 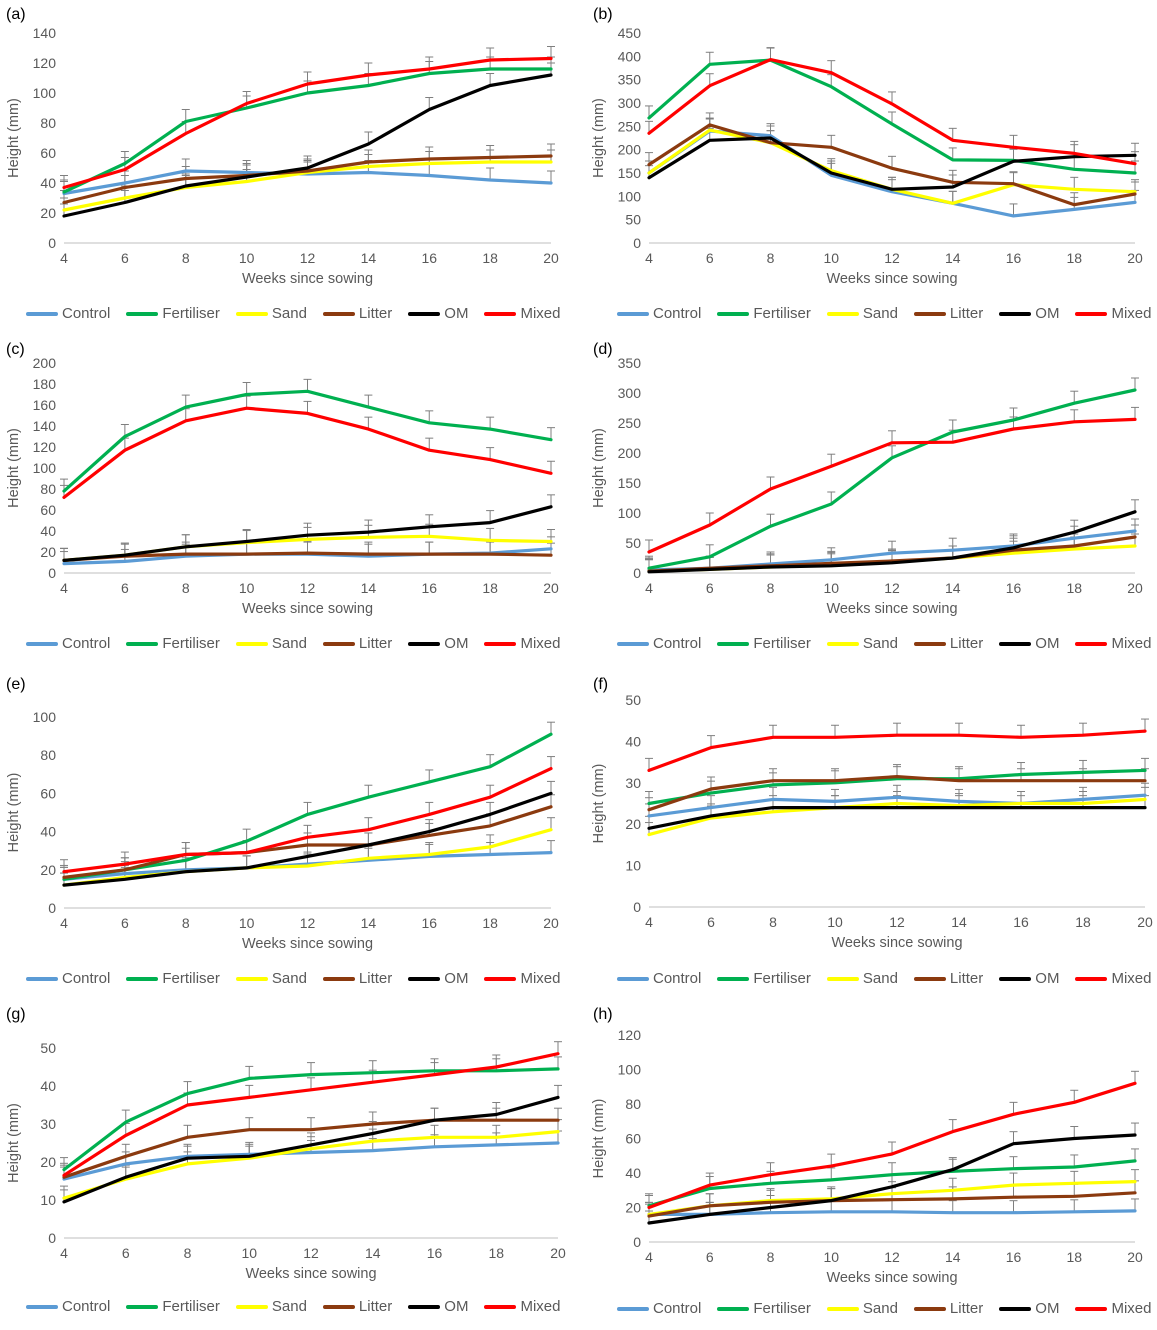 I want to click on series-line-fertiliser, so click(x=892, y=479).